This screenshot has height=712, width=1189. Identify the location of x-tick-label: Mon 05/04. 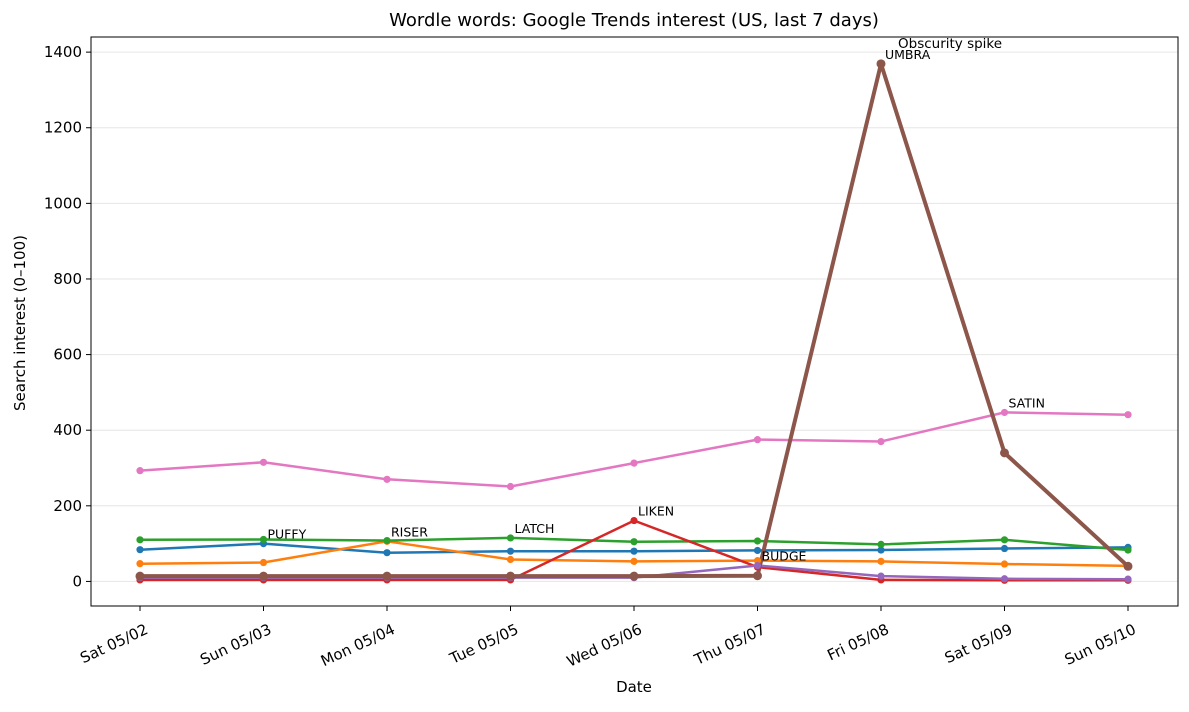
(358, 645).